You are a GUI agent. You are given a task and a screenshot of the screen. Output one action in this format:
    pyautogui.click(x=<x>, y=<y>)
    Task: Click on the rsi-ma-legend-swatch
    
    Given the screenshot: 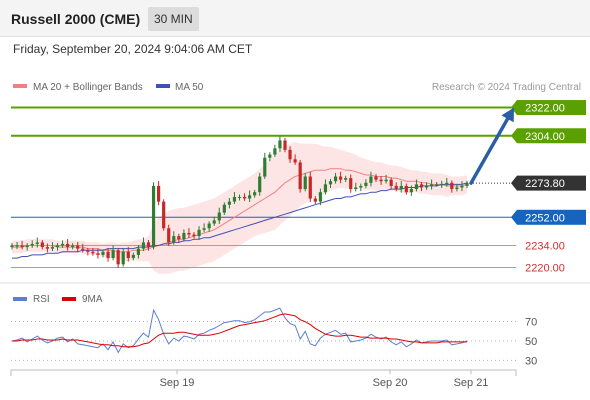 What is the action you would take?
    pyautogui.click(x=69, y=299)
    